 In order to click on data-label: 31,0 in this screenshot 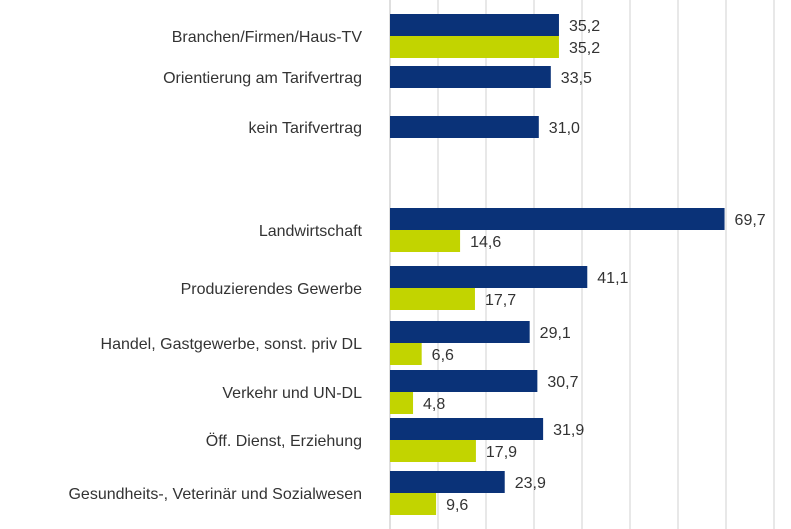, I will do `click(564, 128)`.